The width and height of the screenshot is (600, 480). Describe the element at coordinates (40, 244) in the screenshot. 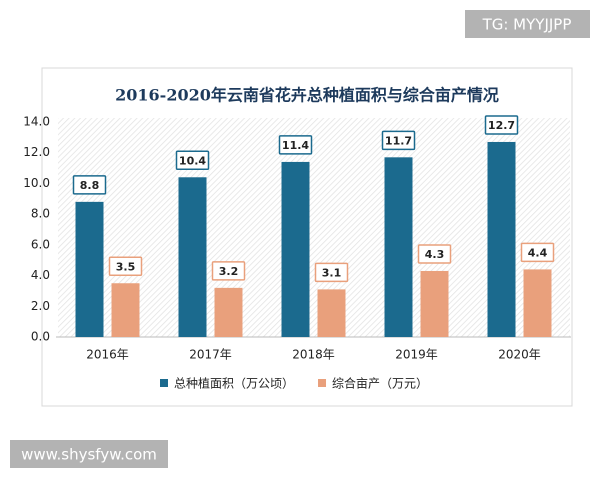

I see `y-tick-label: 6.0` at that location.